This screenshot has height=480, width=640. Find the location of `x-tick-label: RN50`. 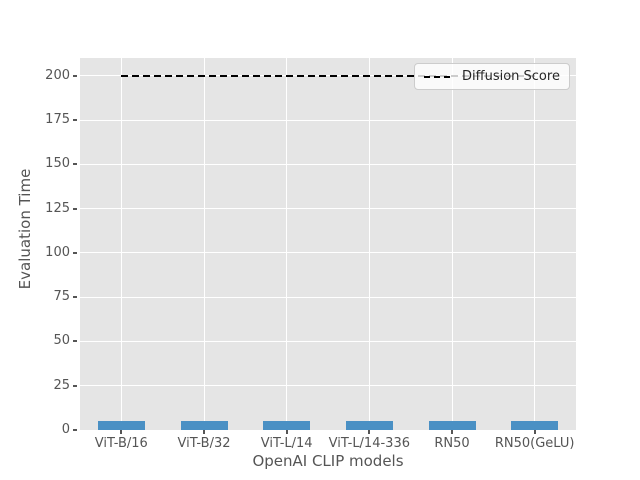

x-tick-label: RN50 is located at coordinates (452, 443).